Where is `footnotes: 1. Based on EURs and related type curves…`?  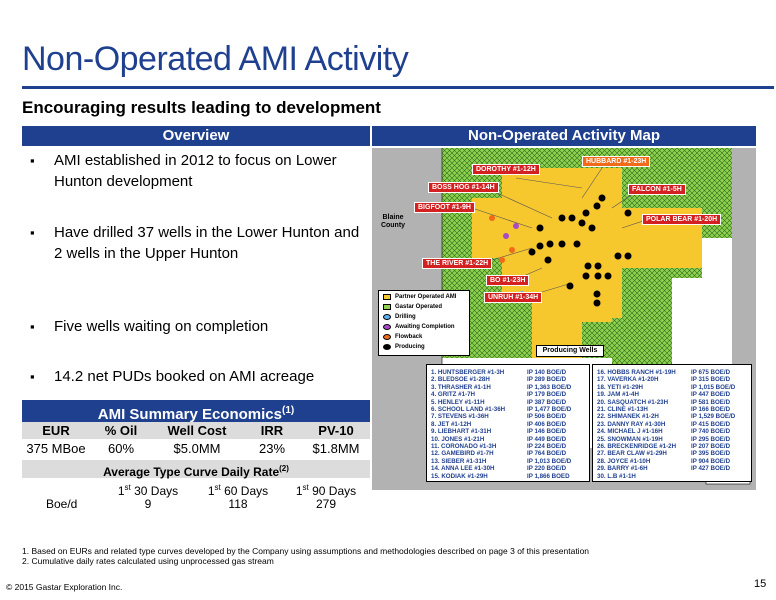 footnotes: 1. Based on EURs and related type curves… is located at coordinates (305, 556).